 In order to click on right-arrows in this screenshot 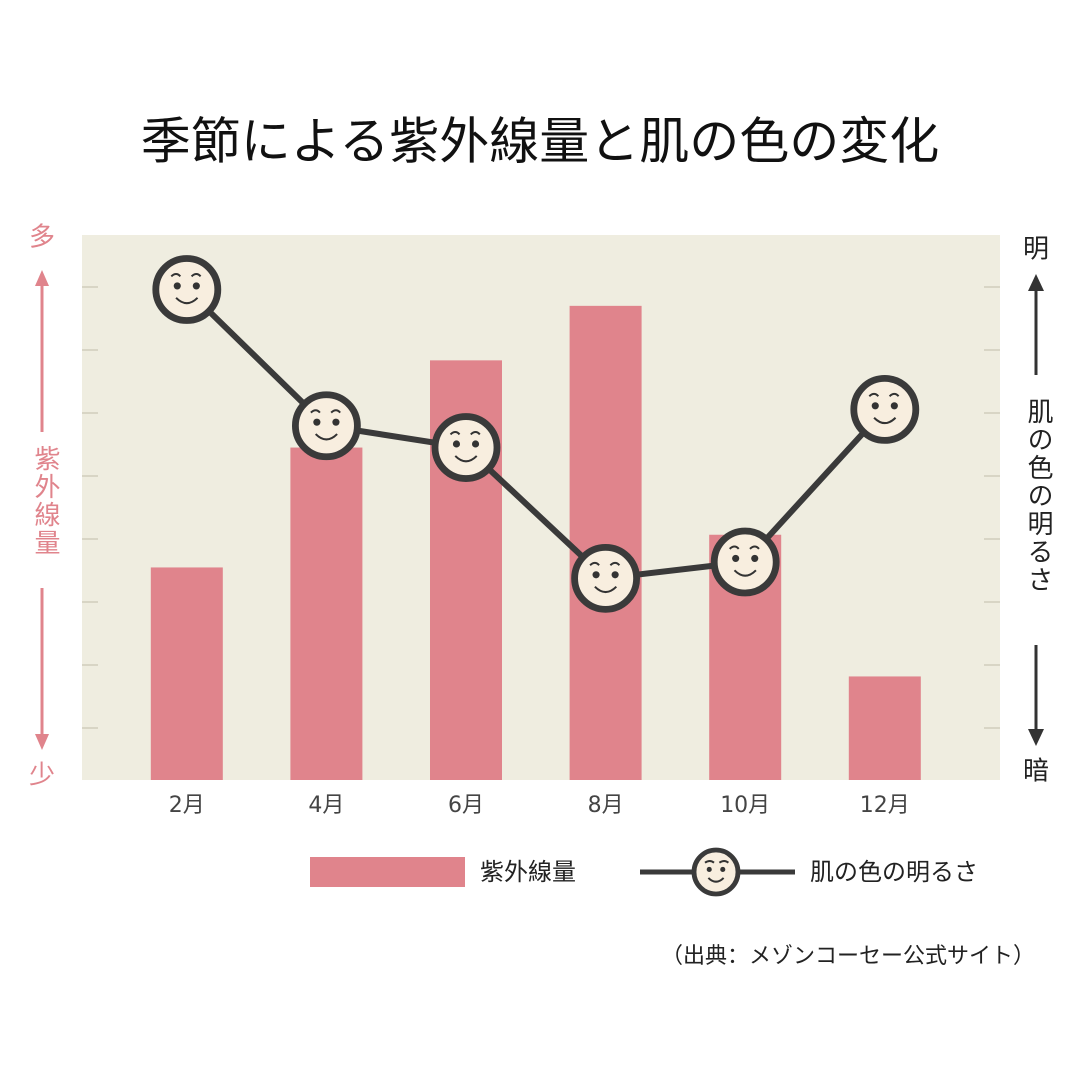, I will do `click(1036, 510)`.